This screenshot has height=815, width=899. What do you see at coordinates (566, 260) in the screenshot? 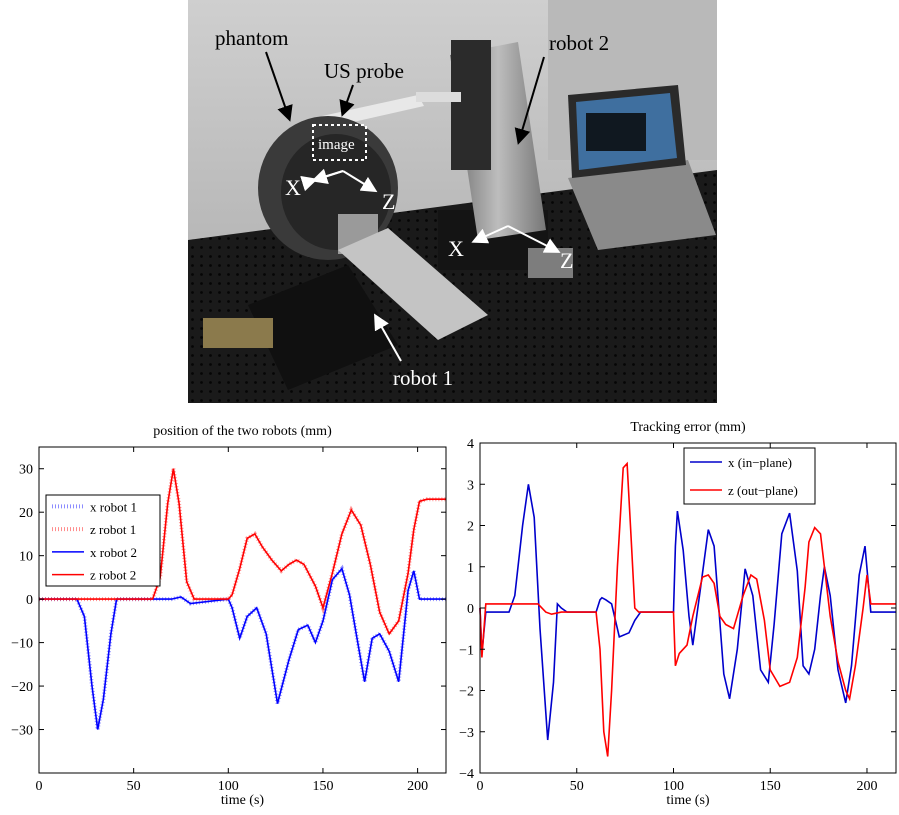
I see `label-z2: Z` at bounding box center [566, 260].